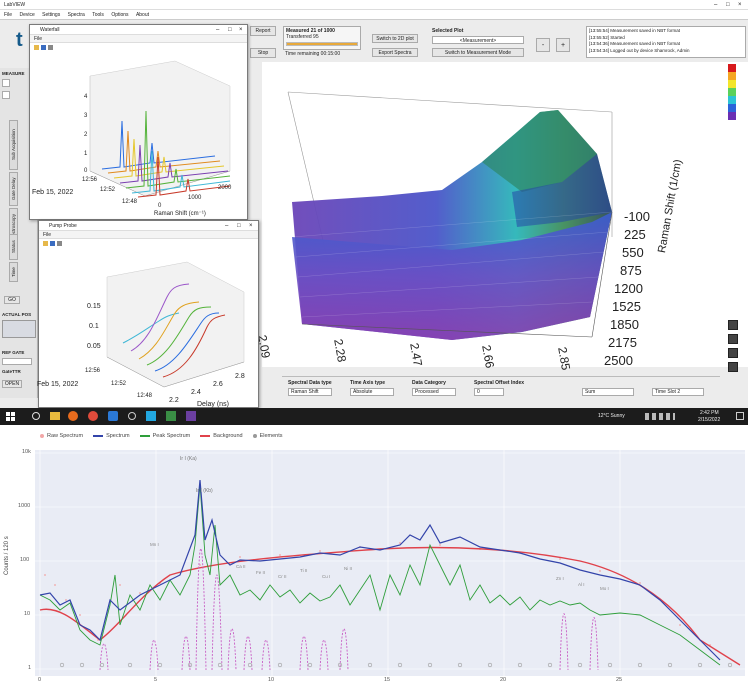 The width and height of the screenshot is (748, 686). I want to click on weather-widget: 12°C Sunny, so click(611, 416).